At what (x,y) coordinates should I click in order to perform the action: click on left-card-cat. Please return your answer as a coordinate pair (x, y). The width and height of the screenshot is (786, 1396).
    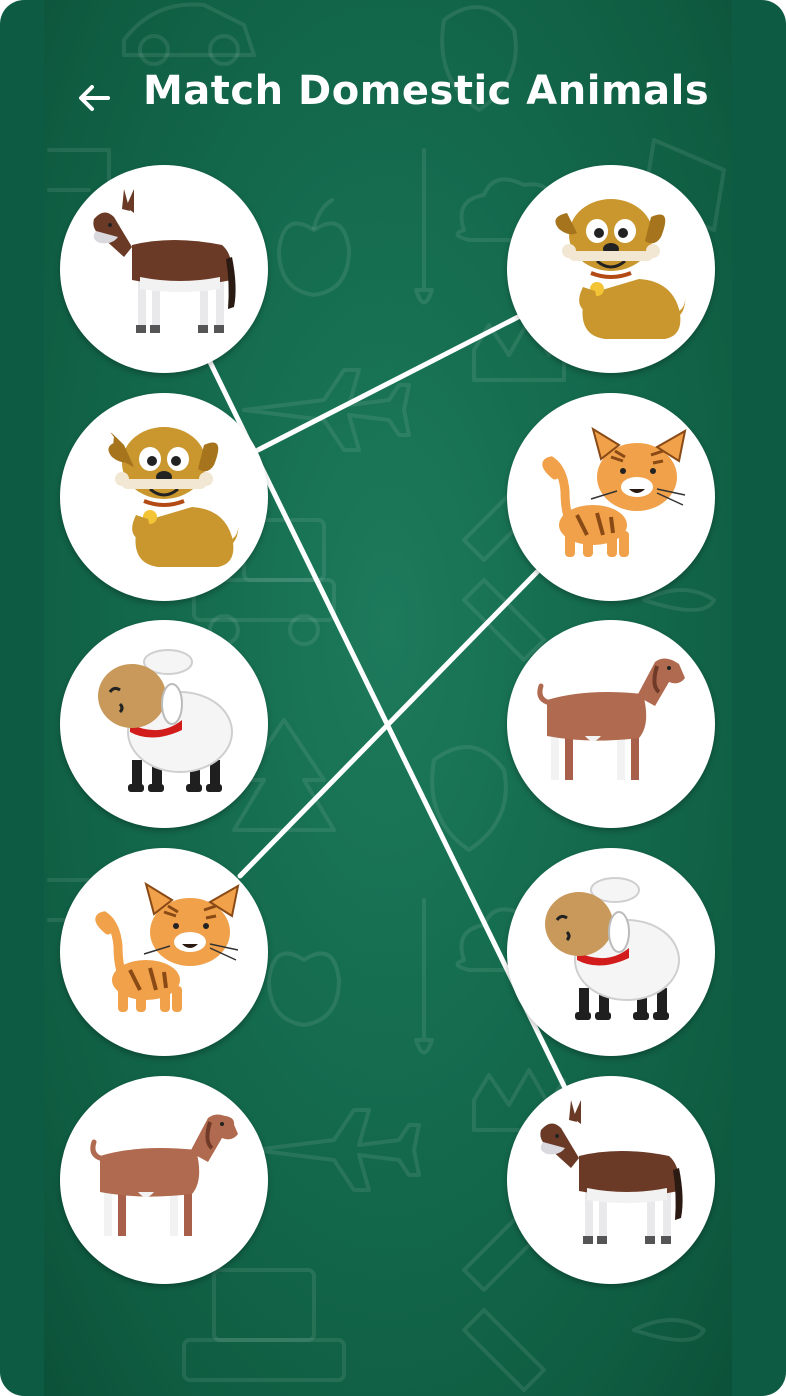
    Looking at the image, I should click on (164, 952).